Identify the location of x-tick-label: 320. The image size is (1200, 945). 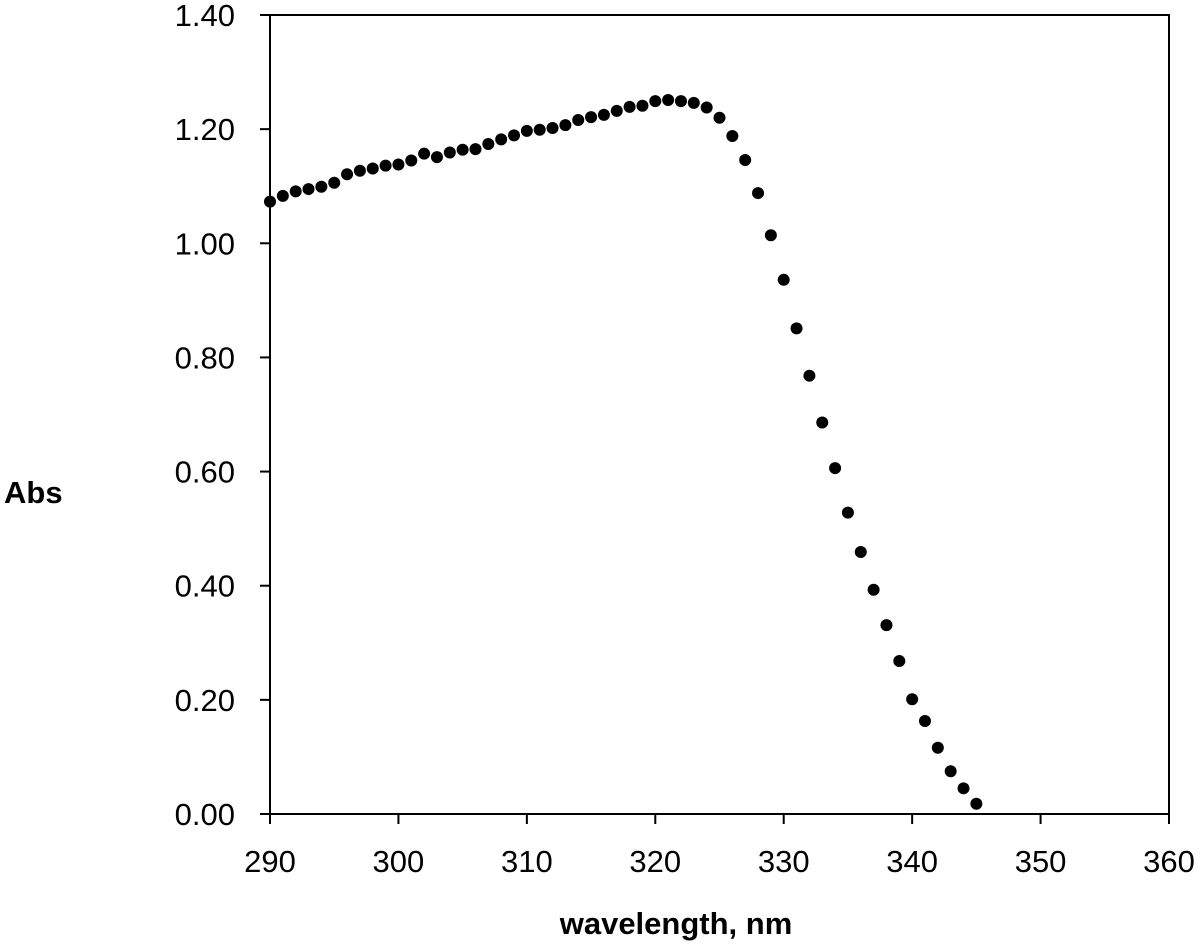
(655, 861).